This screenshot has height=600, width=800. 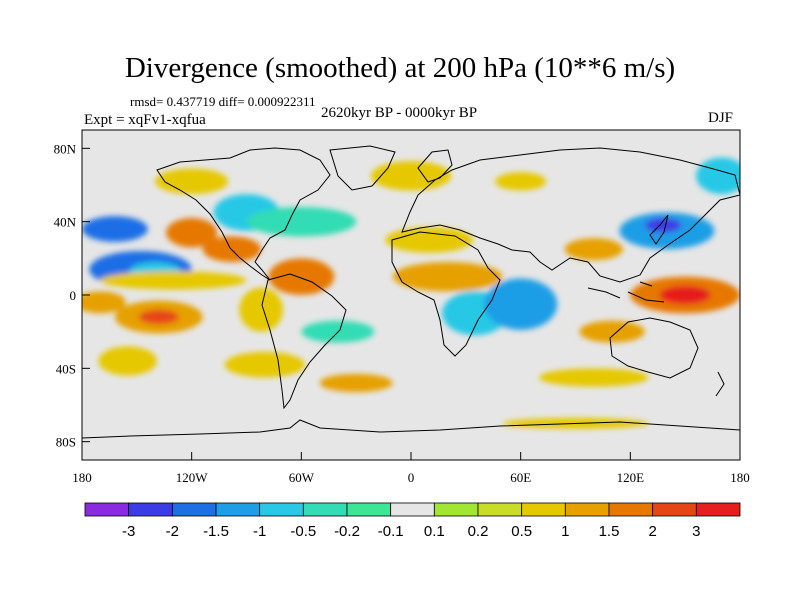 What do you see at coordinates (720, 384) in the screenshot?
I see `coast-new-zealand` at bounding box center [720, 384].